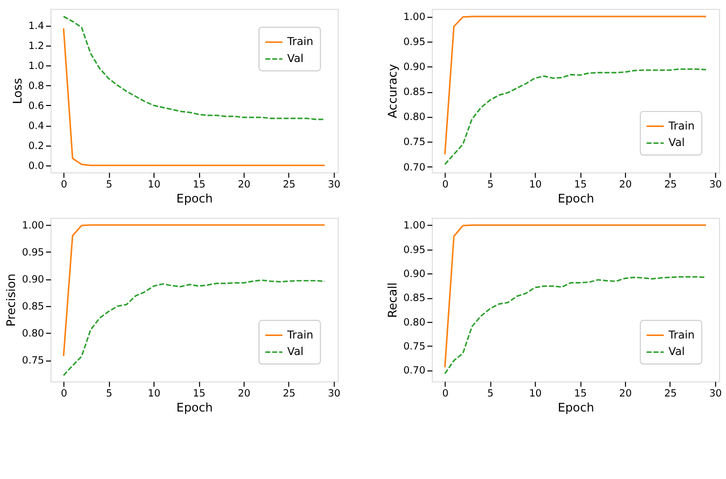 Image resolution: width=726 pixels, height=479 pixels. Describe the element at coordinates (392, 300) in the screenshot. I see `y-axis-title: Recall` at that location.